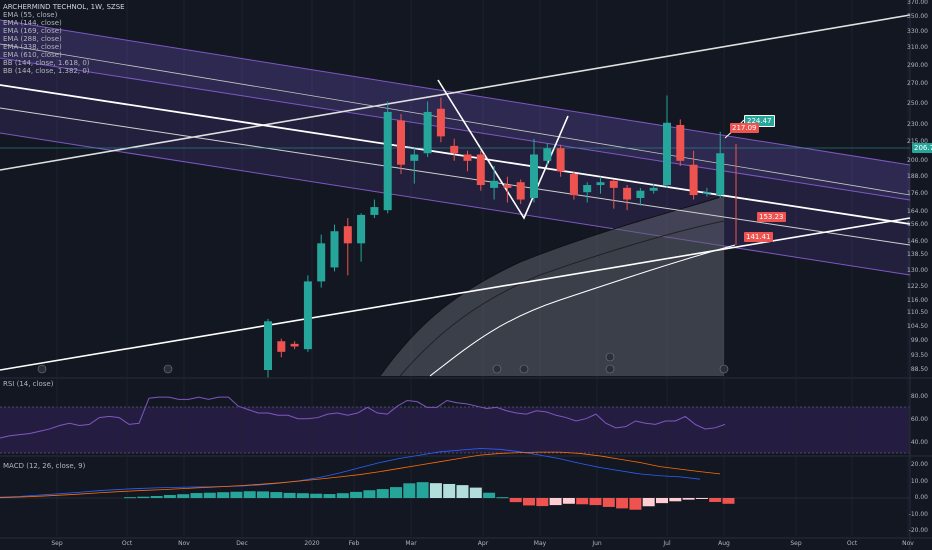 This screenshot has height=550, width=932. Describe the element at coordinates (919, 419) in the screenshot. I see `rsi-tick-label: 60.00` at that location.